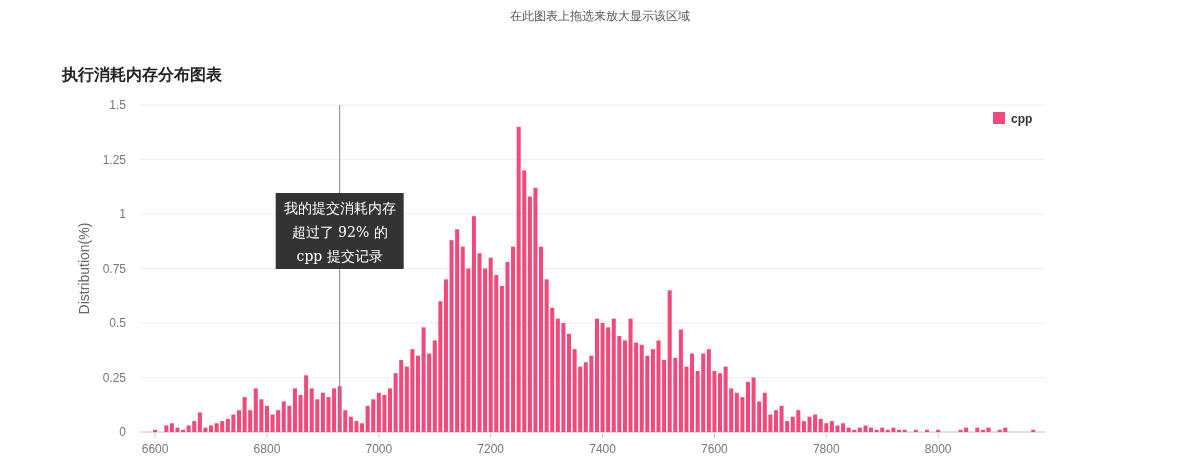 The height and width of the screenshot is (462, 1199). Describe the element at coordinates (938, 449) in the screenshot. I see `x-tick-label: 8000` at that location.